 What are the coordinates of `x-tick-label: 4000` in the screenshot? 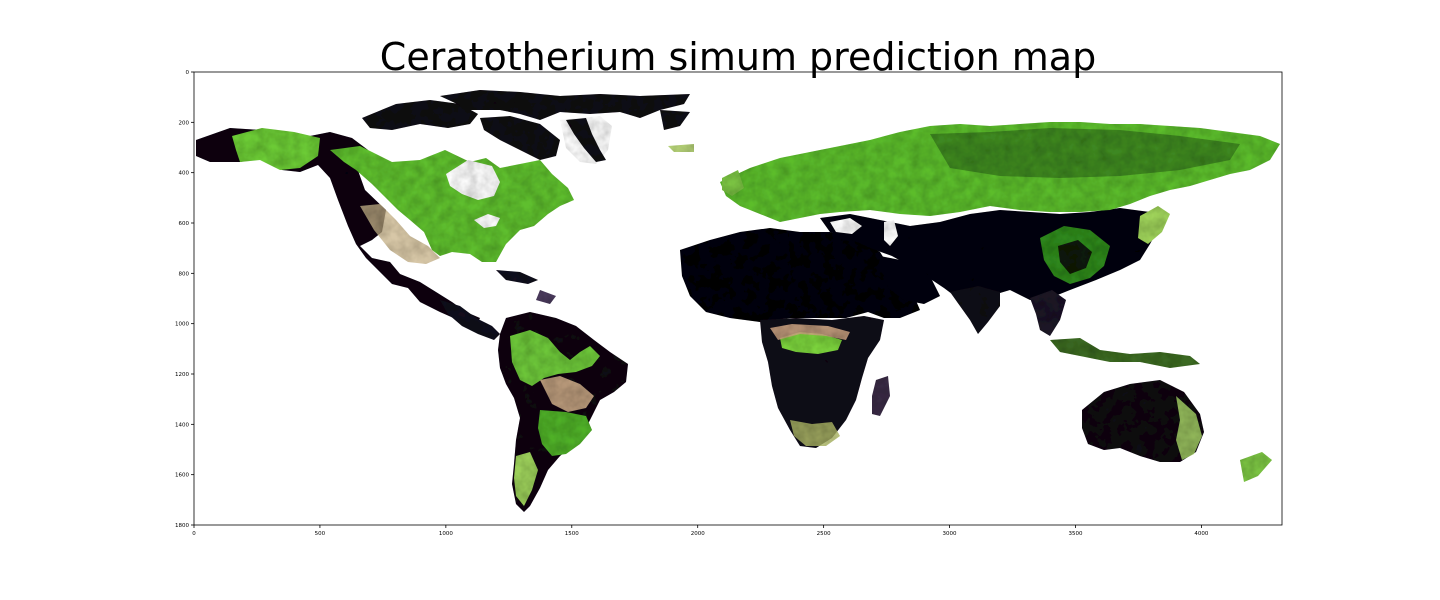 It's located at (1201, 534).